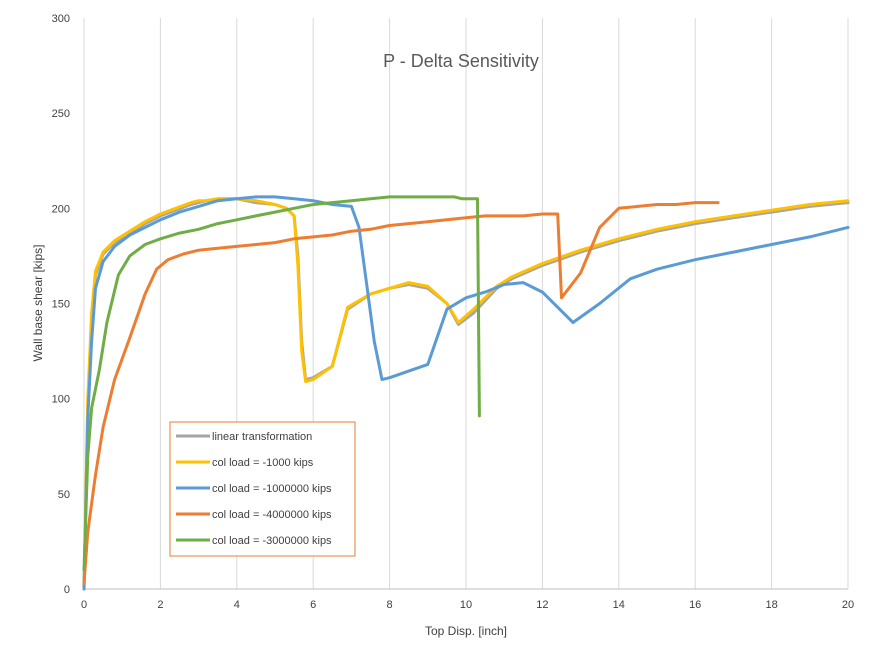  I want to click on y-tick-label-0: 0, so click(67, 590).